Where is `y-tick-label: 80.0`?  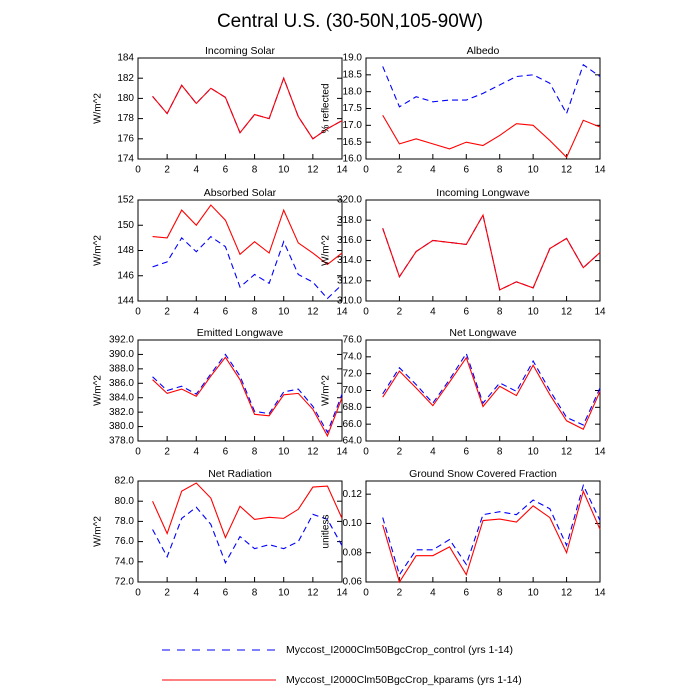
y-tick-label: 80.0 is located at coordinates (125, 501).